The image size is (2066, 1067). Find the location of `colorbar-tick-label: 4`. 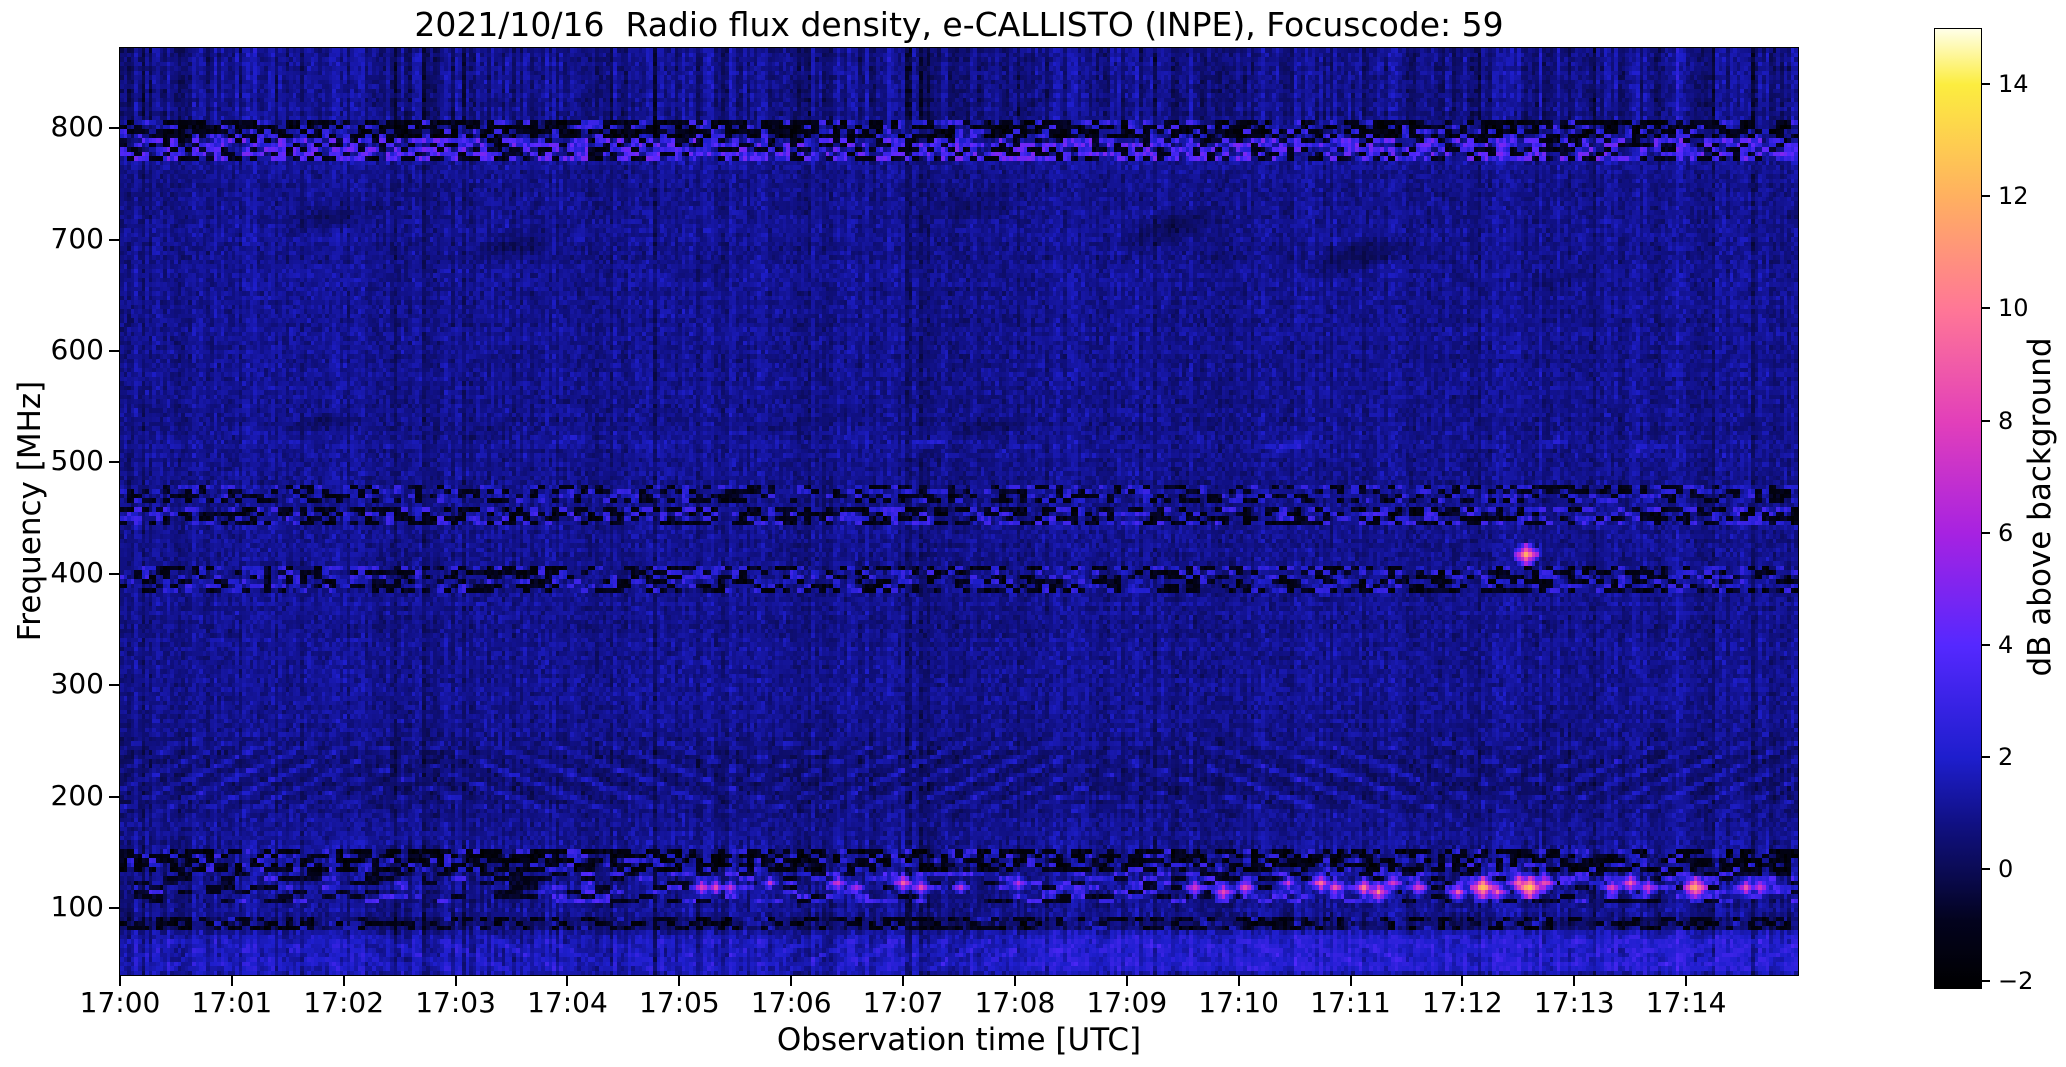

colorbar-tick-label: 4 is located at coordinates (2006, 644).